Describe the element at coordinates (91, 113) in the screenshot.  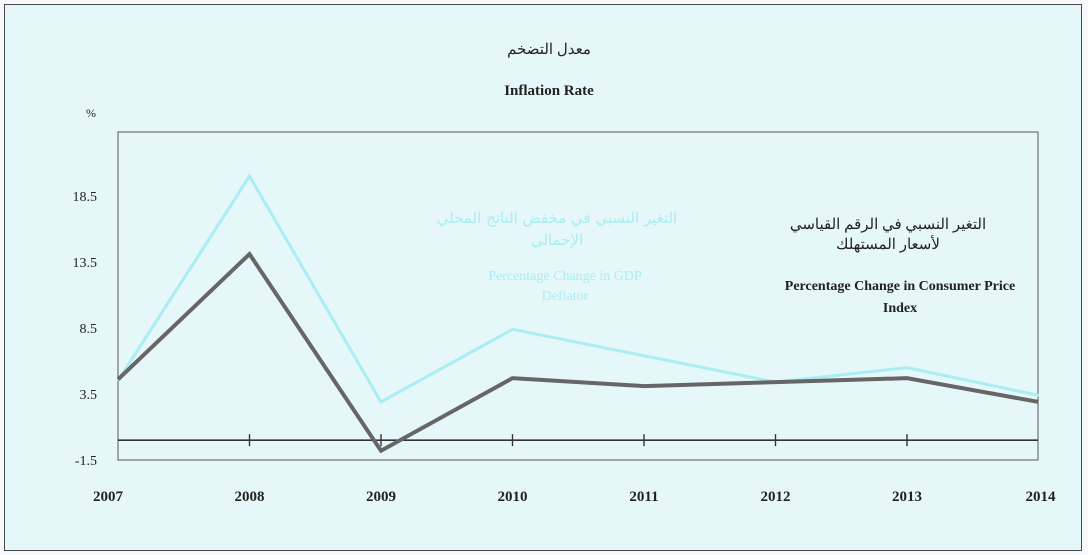
I see `y-axis-unit: %` at that location.